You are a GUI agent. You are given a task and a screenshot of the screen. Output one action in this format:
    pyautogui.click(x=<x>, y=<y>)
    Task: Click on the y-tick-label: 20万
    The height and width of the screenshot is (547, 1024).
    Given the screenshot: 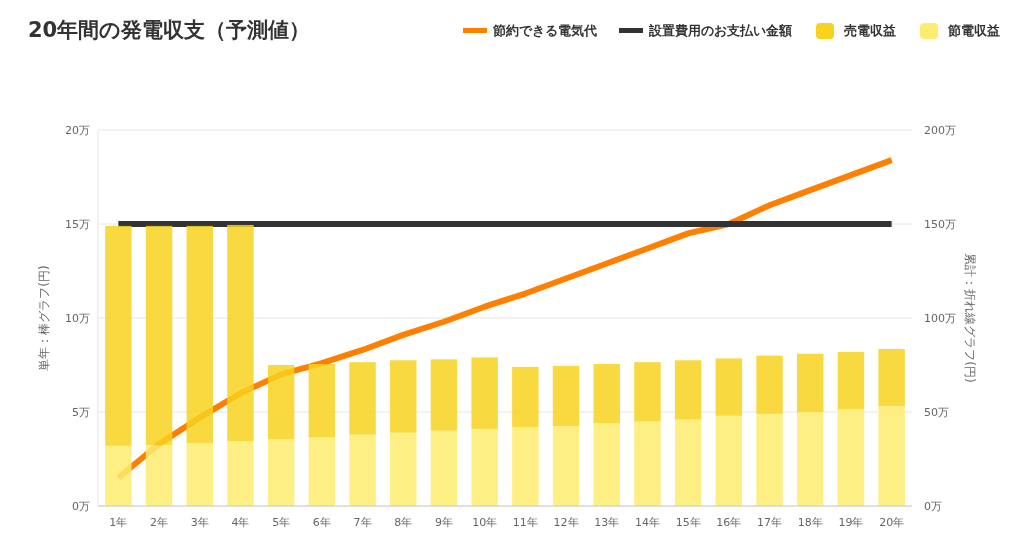 What is the action you would take?
    pyautogui.click(x=77, y=130)
    